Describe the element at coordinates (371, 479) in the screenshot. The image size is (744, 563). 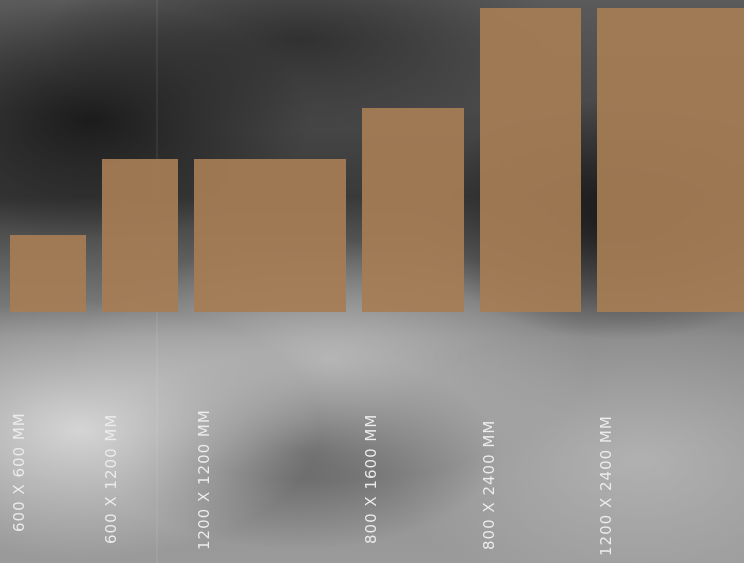
I see `size-label: 800 X 1600 MM` at that location.